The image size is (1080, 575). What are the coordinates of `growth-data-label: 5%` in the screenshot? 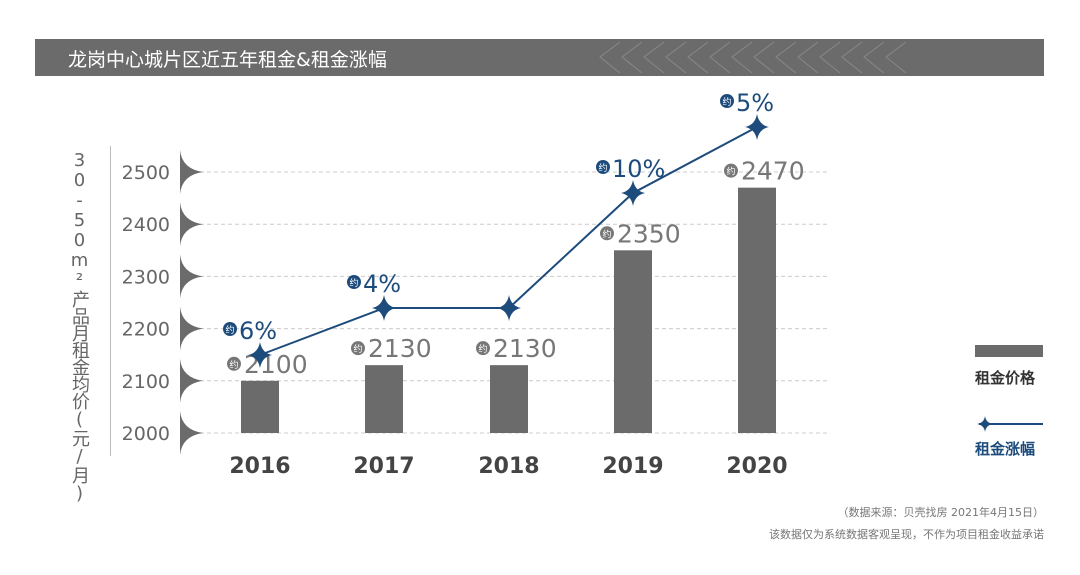 It's located at (755, 103).